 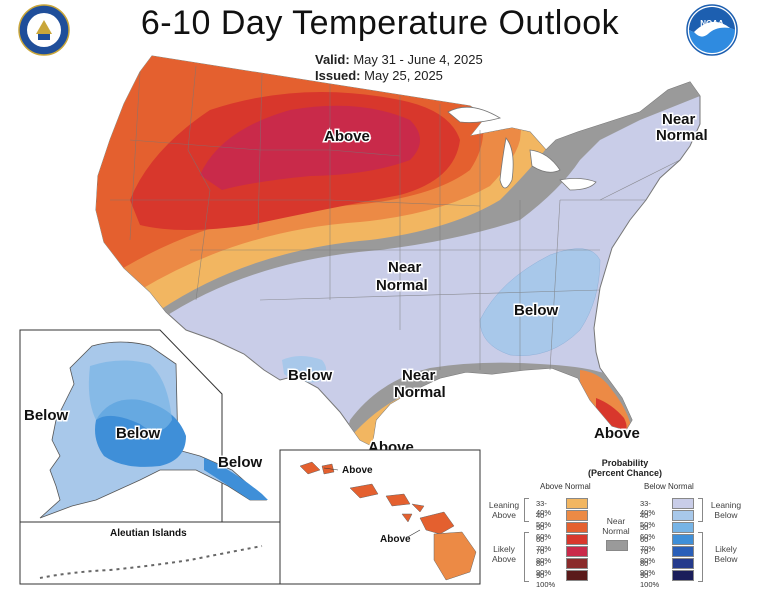 I want to click on legend-title-line2: (Percent Chance), so click(x=625, y=473).